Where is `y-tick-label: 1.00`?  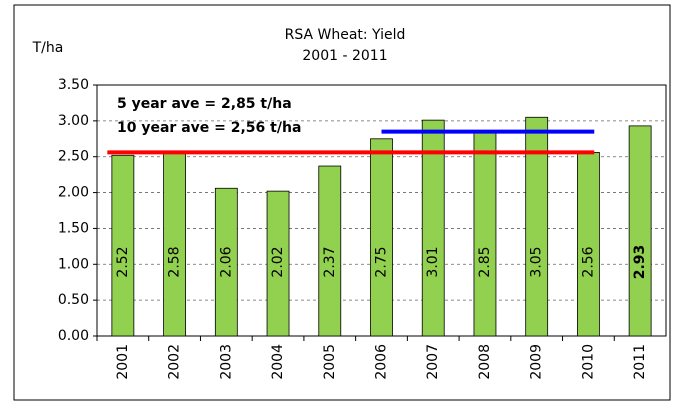
y-tick-label: 1.00 is located at coordinates (73, 264).